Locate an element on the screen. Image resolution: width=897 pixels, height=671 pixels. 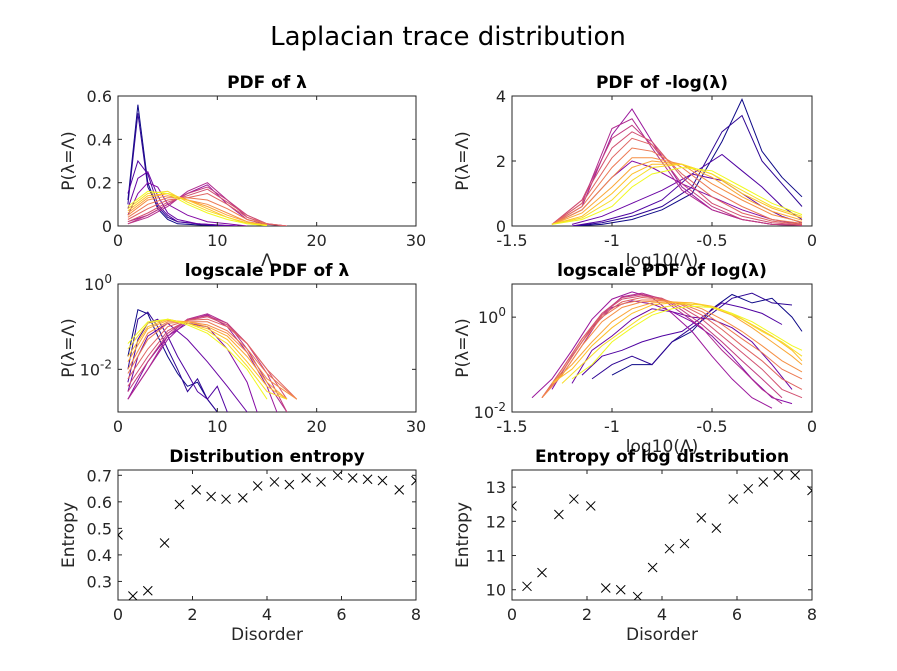
y-tick-label: 0.5 is located at coordinates (99, 528).